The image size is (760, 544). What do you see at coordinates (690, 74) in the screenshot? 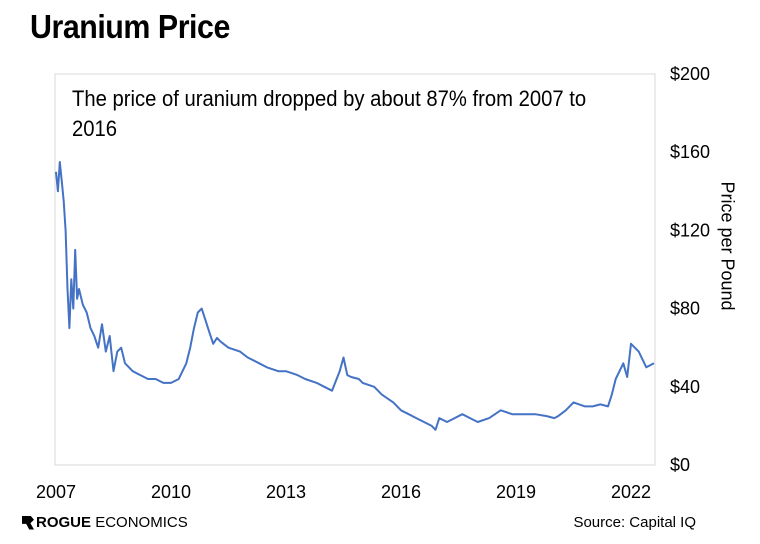
I see `y-tick-label: $200` at bounding box center [690, 74].